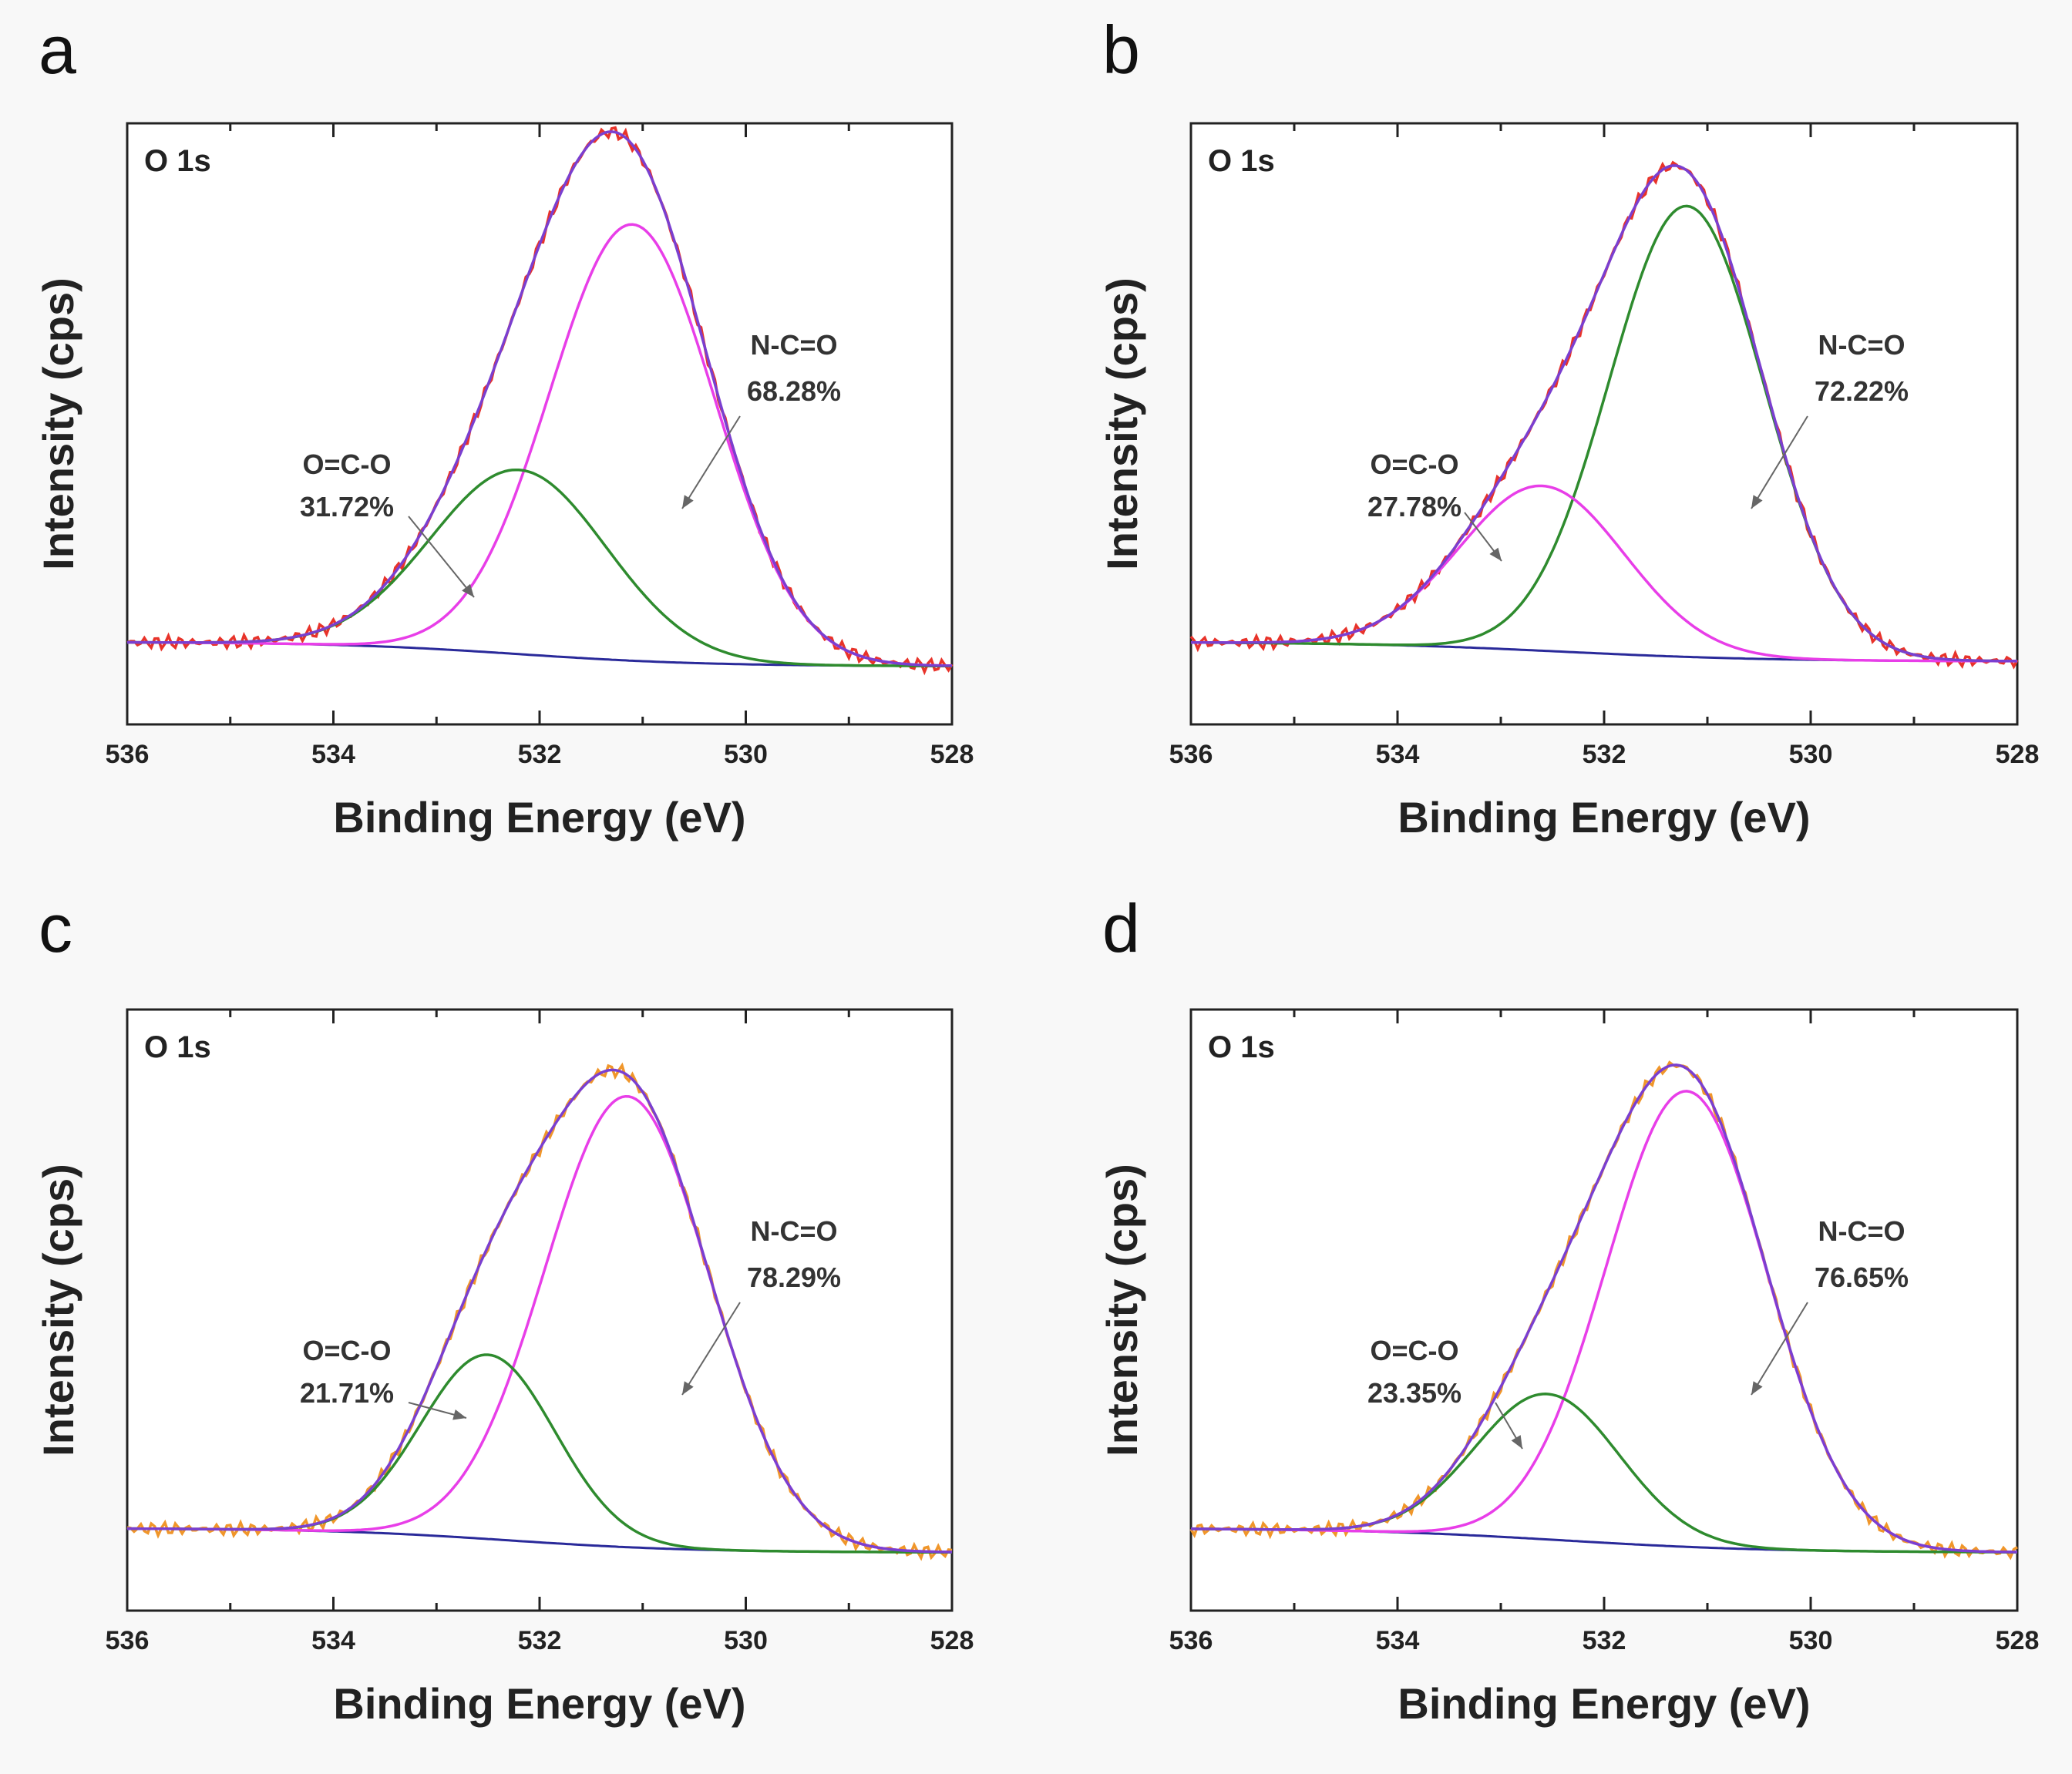  What do you see at coordinates (387, 523) in the screenshot?
I see `annotation-occo: O=C-O 31.72%` at bounding box center [387, 523].